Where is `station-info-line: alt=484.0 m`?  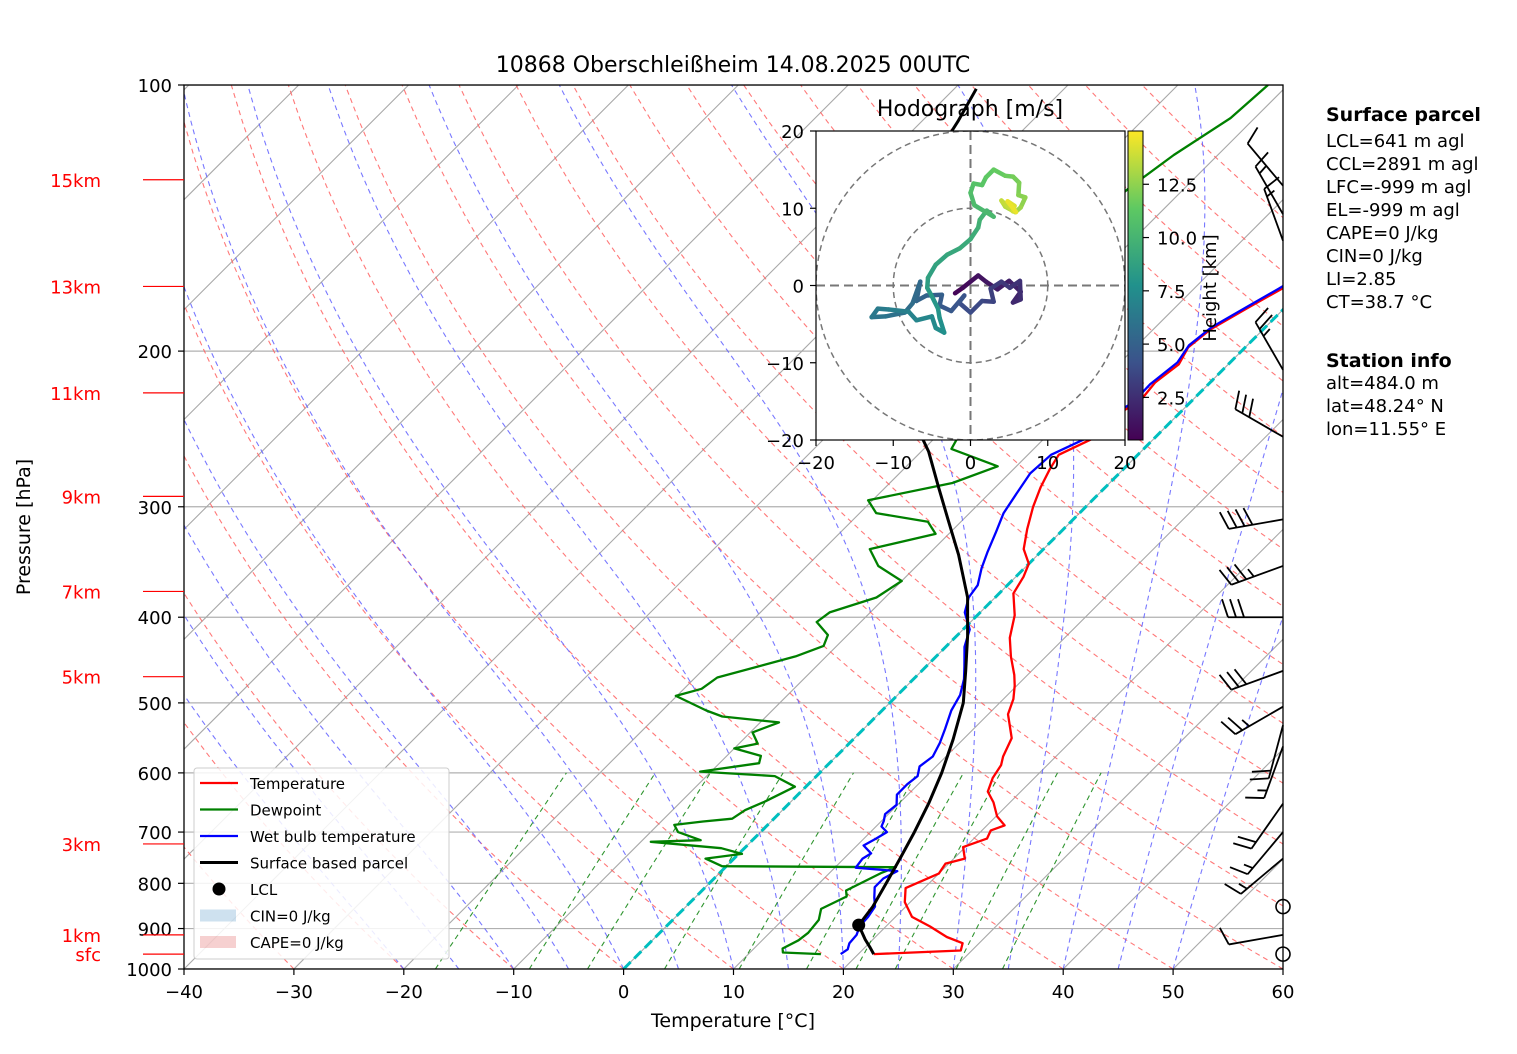
station-info-line: alt=484.0 m is located at coordinates (1382, 383).